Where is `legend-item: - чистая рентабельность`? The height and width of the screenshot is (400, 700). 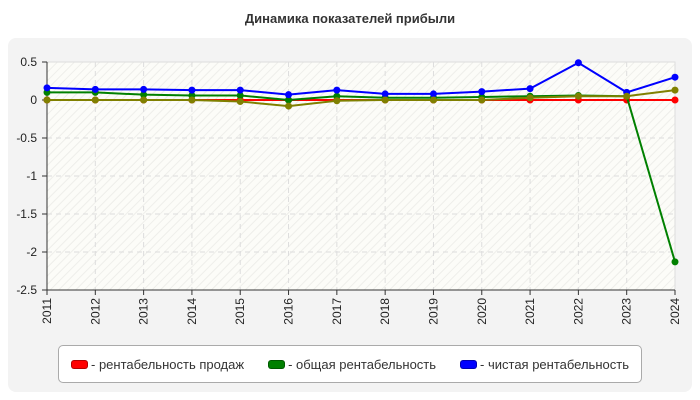
legend-item: - чистая рентабельность is located at coordinates (544, 364).